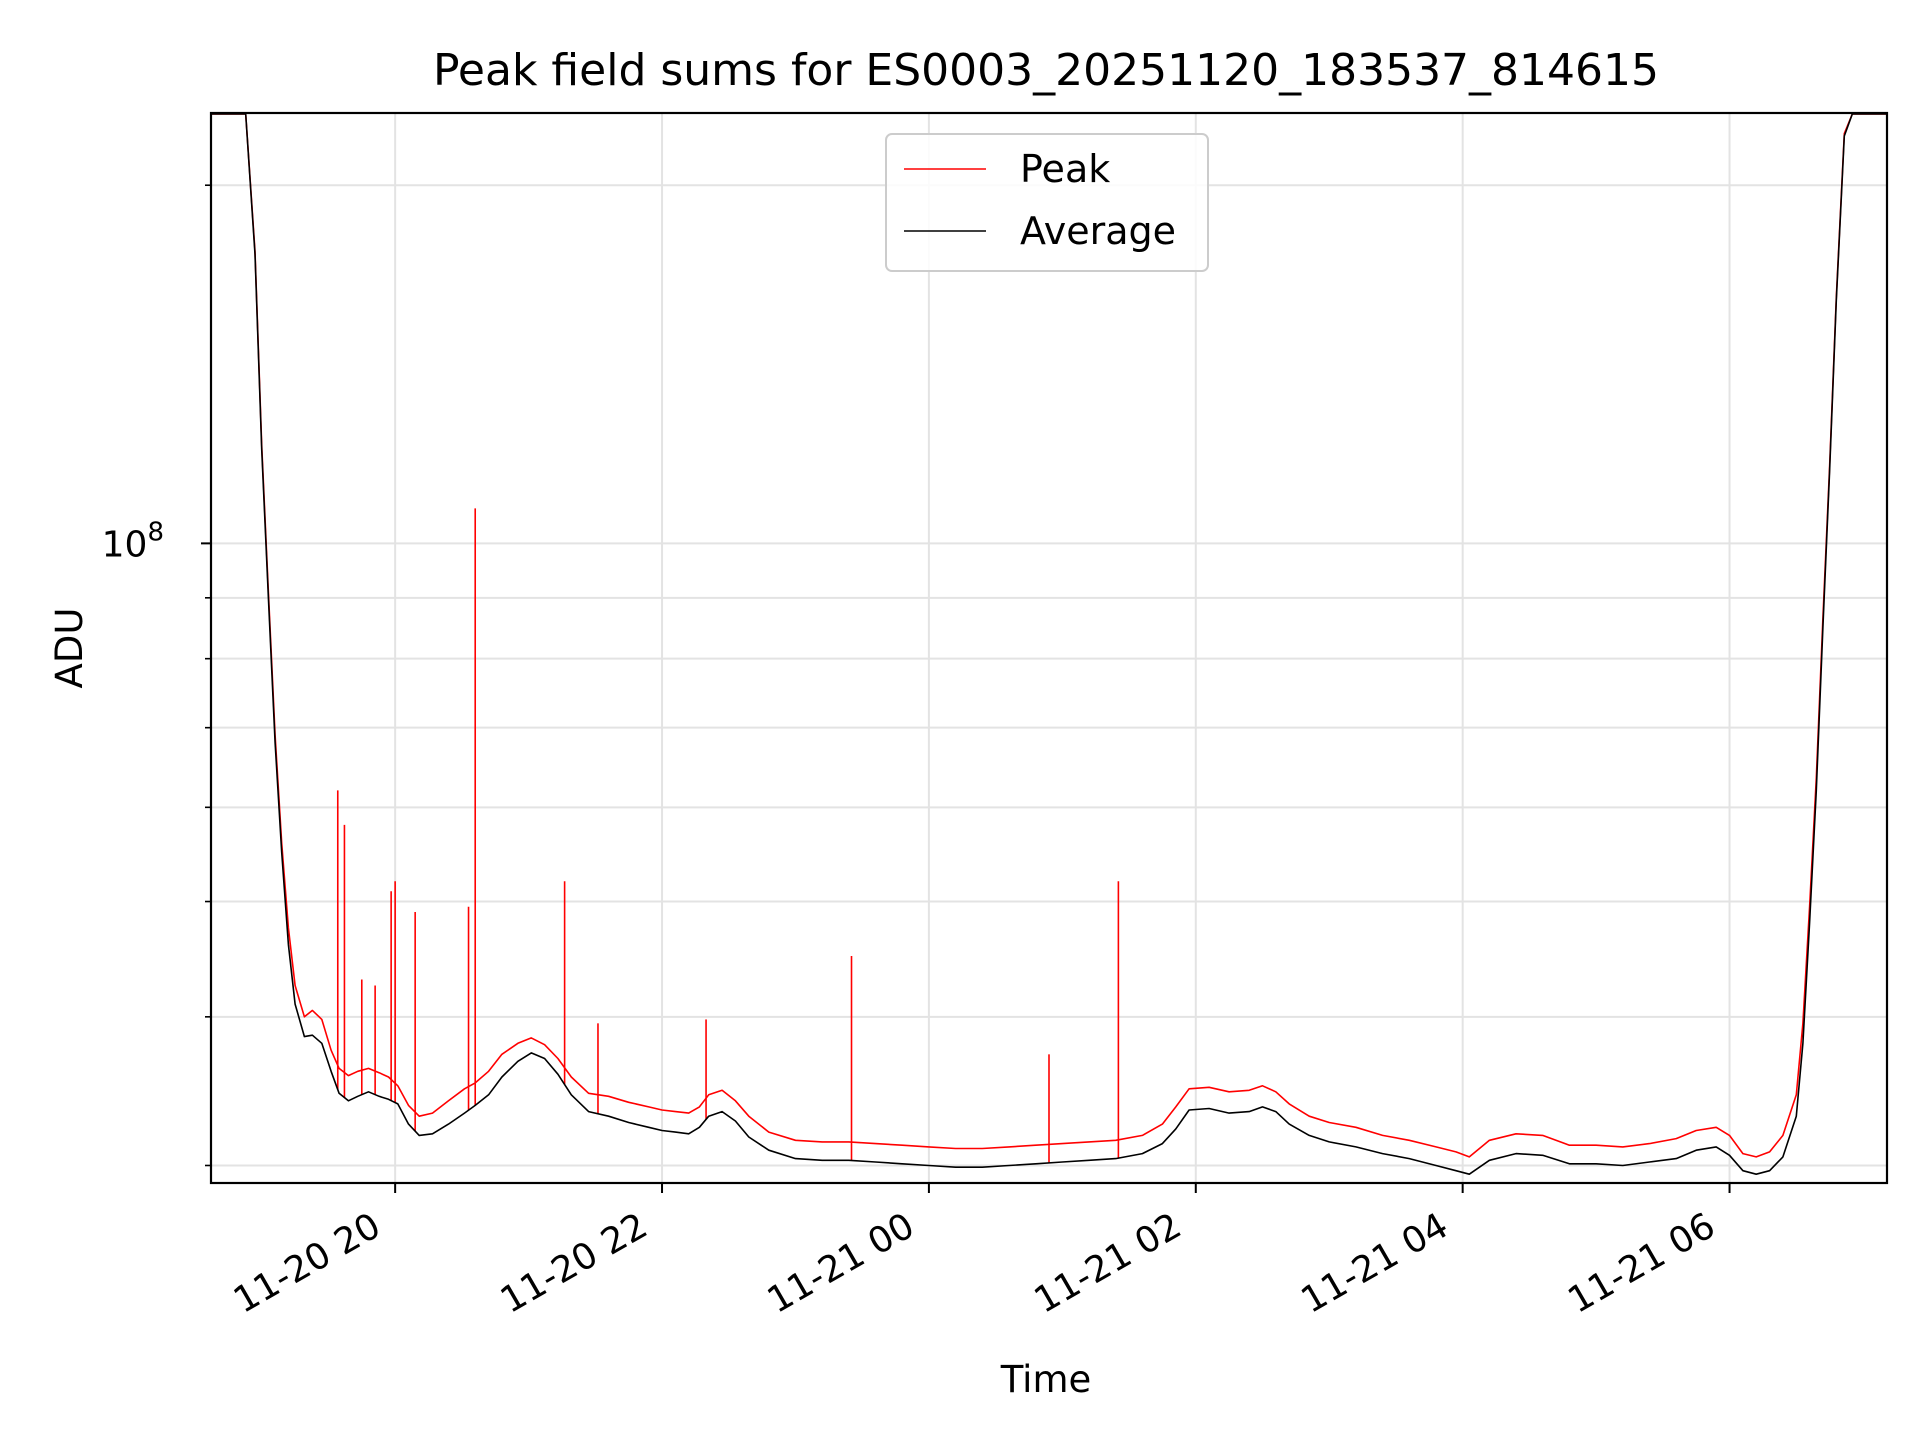  Describe the element at coordinates (69, 648) in the screenshot. I see `y-axis-label: ADU` at that location.